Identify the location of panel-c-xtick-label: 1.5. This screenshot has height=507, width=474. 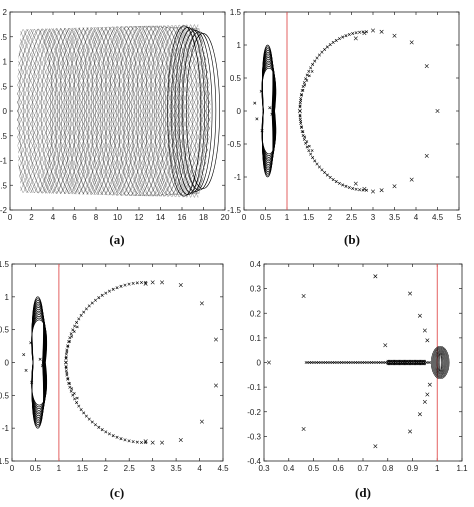
(83, 468).